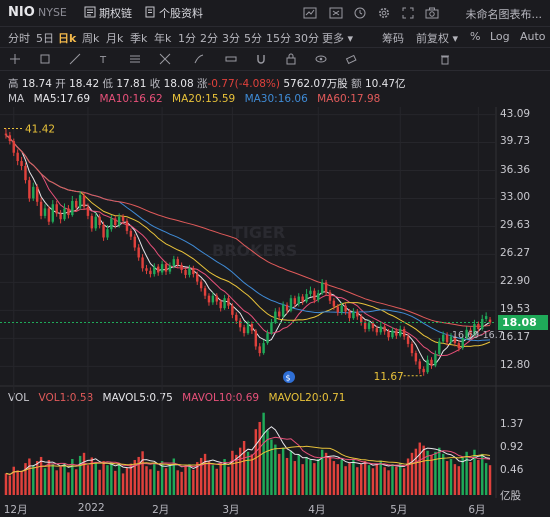 Image resolution: width=550 pixels, height=517 pixels. I want to click on percent-toggle: %, so click(475, 36).